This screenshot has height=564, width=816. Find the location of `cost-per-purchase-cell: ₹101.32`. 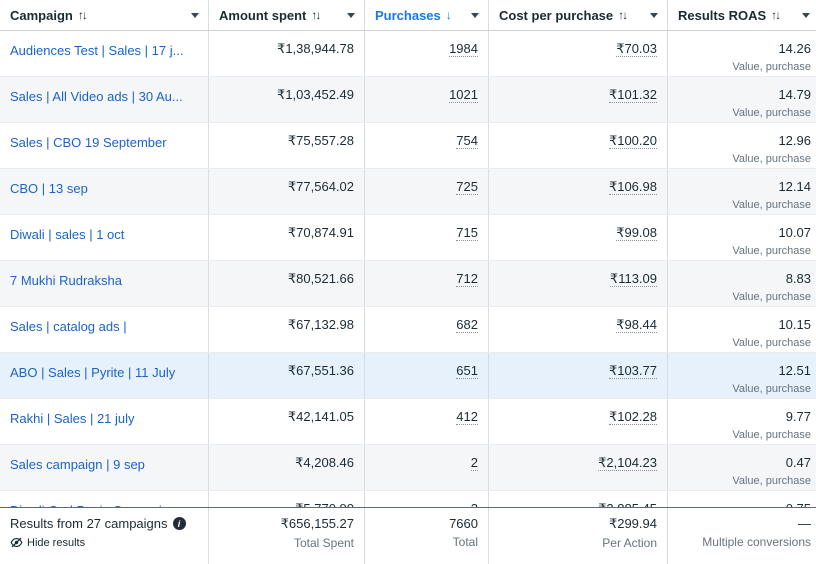

cost-per-purchase-cell: ₹101.32 is located at coordinates (578, 99).